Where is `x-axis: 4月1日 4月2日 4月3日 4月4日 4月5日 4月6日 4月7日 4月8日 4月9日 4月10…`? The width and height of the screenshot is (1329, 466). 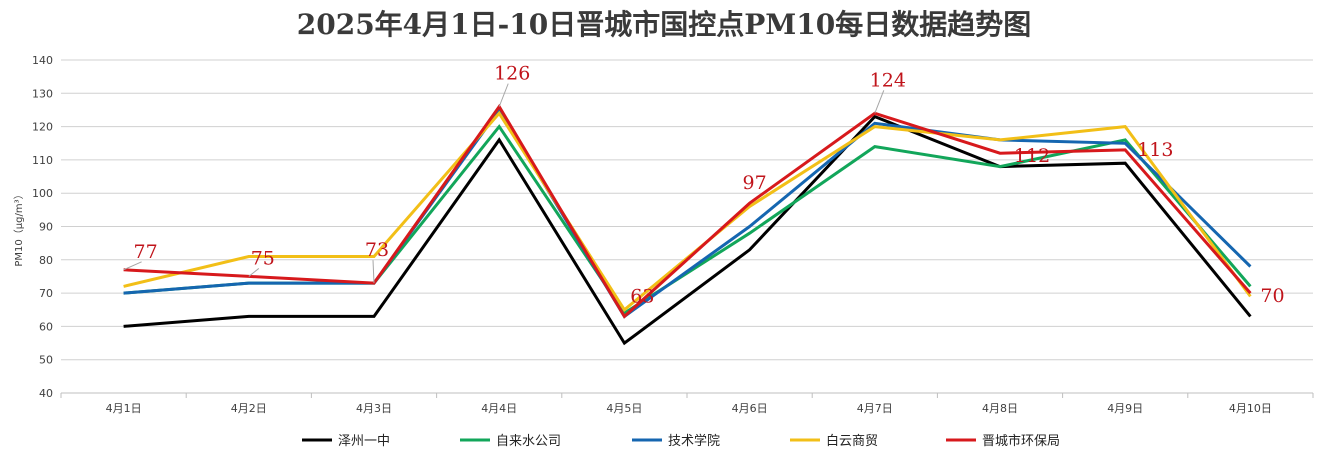
x-axis: 4月1日 4月2日 4月3日 4月4日 4月5日 4月6日 4月7日 4月8日 4月9日 4月10… is located at coordinates (687, 404).